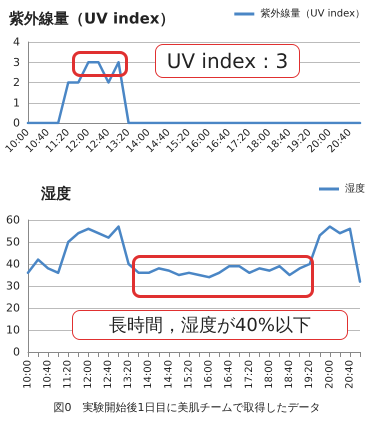 Image resolution: width=374 pixels, height=423 pixels. Describe the element at coordinates (128, 374) in the screenshot. I see `x-tick-label: 13:20` at that location.